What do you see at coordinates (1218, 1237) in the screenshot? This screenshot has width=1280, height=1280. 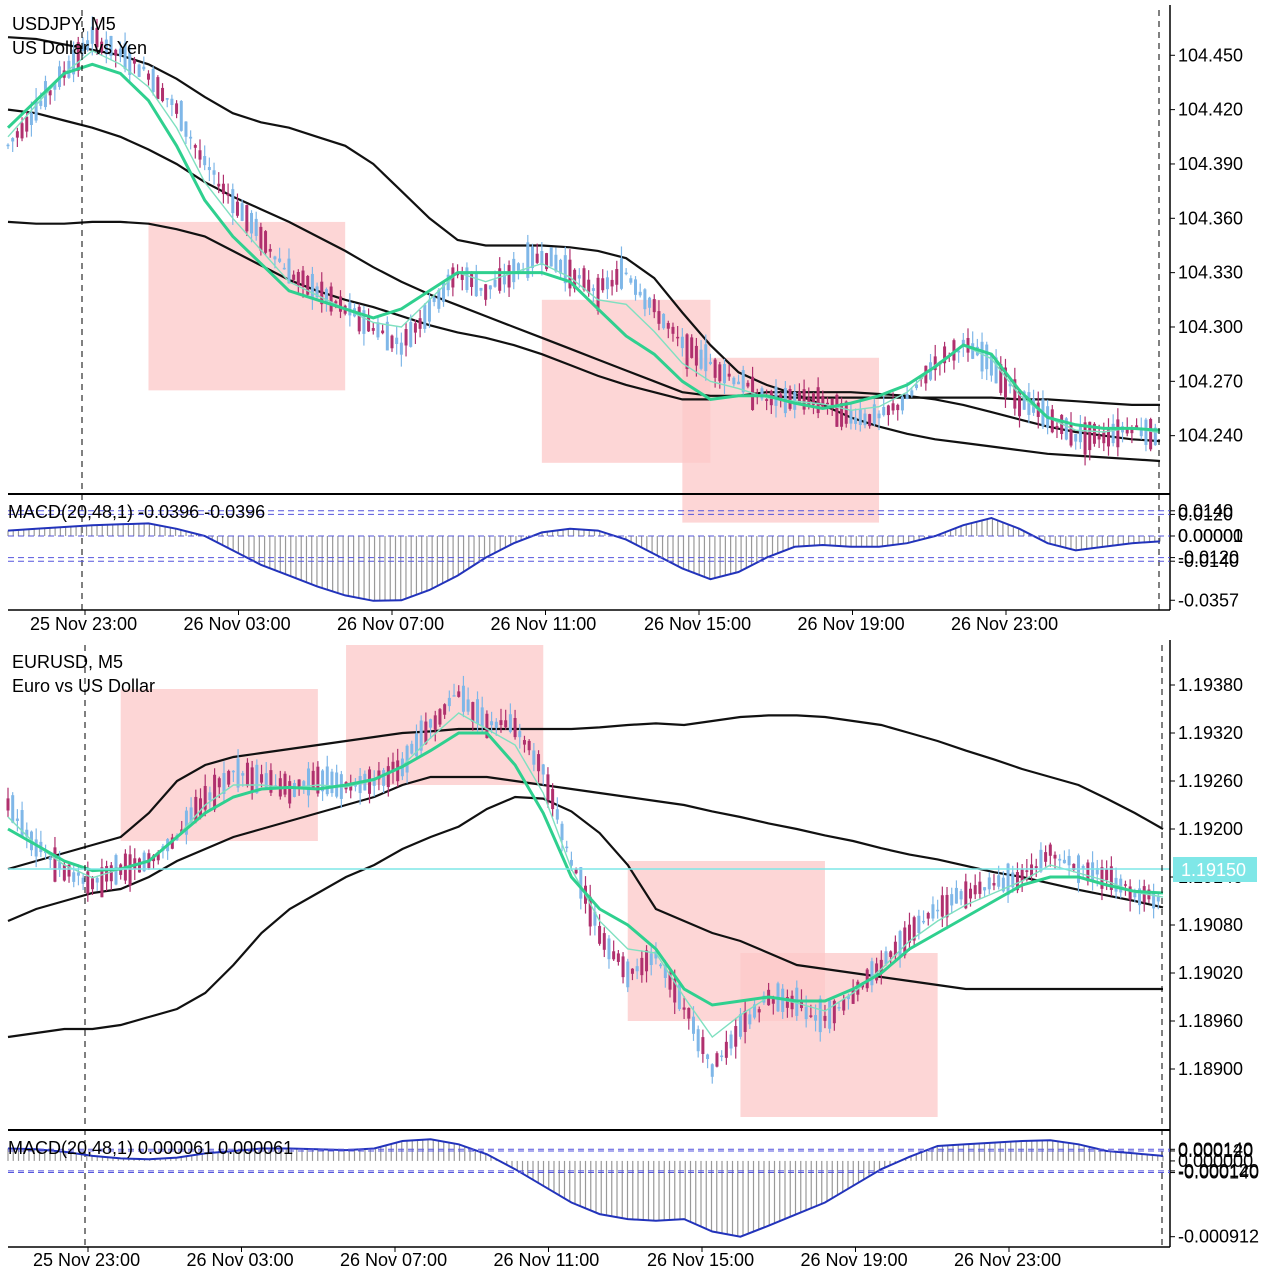 I see `macd-tick-label: -0.000912` at bounding box center [1218, 1237].